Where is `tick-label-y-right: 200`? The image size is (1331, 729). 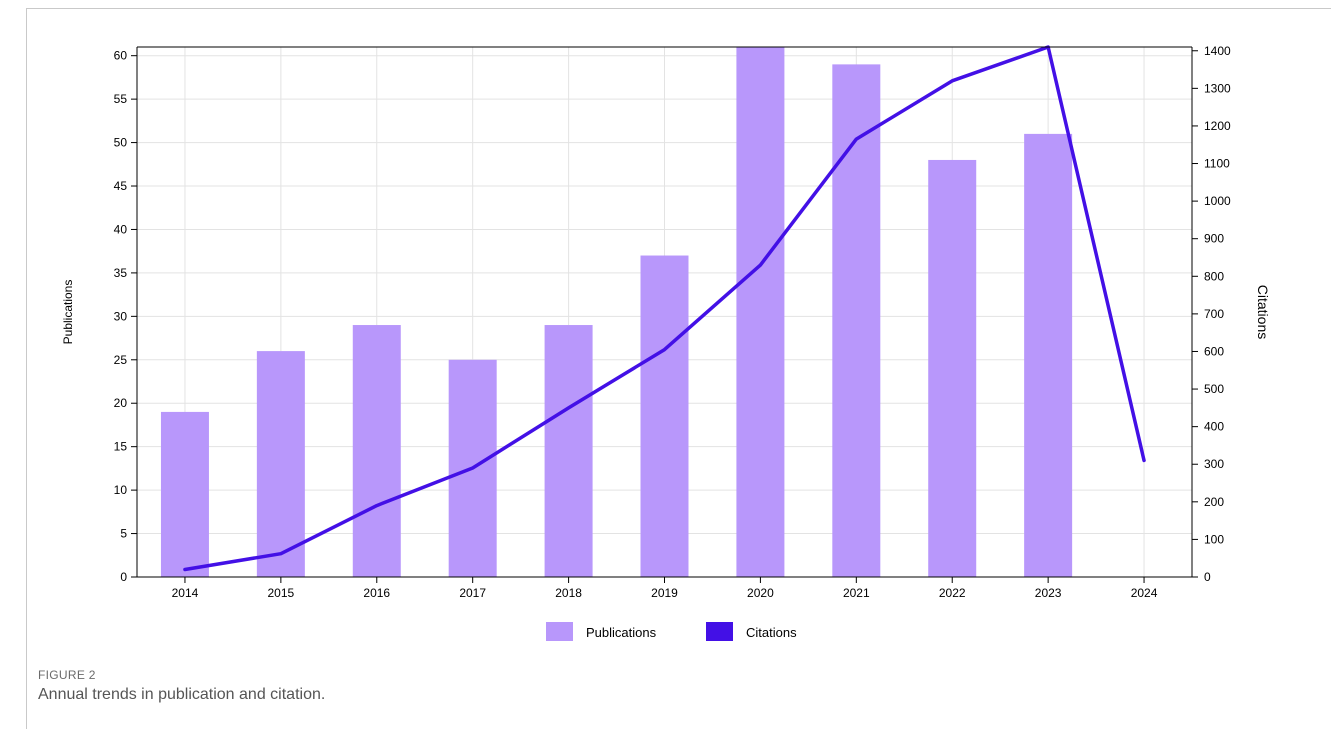
tick-label-y-right: 200 is located at coordinates (1214, 502).